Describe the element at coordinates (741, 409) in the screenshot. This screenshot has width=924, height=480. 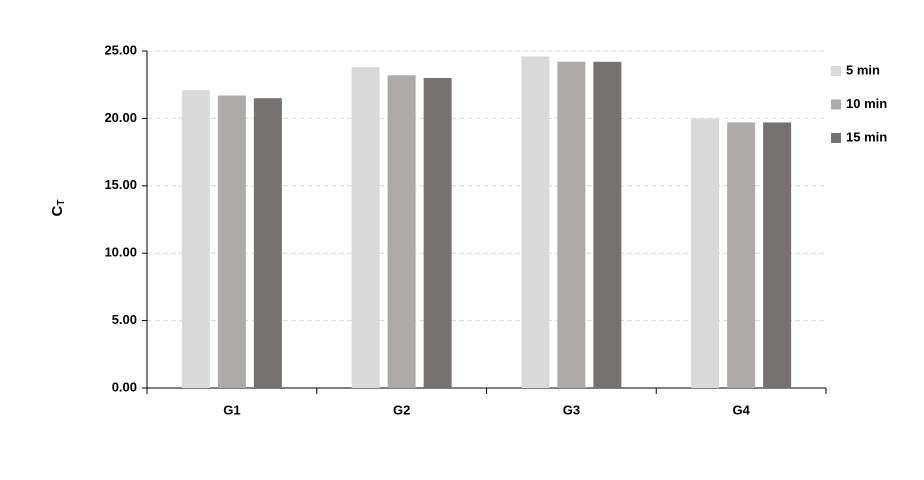
I see `x-tick-label: G4` at that location.